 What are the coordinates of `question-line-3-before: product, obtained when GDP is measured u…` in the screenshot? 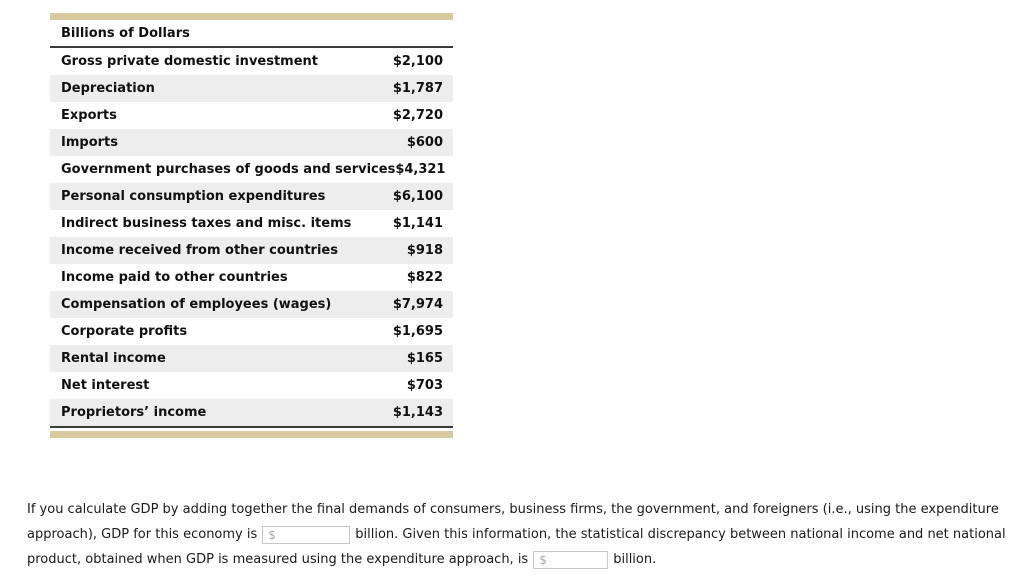 It's located at (278, 559).